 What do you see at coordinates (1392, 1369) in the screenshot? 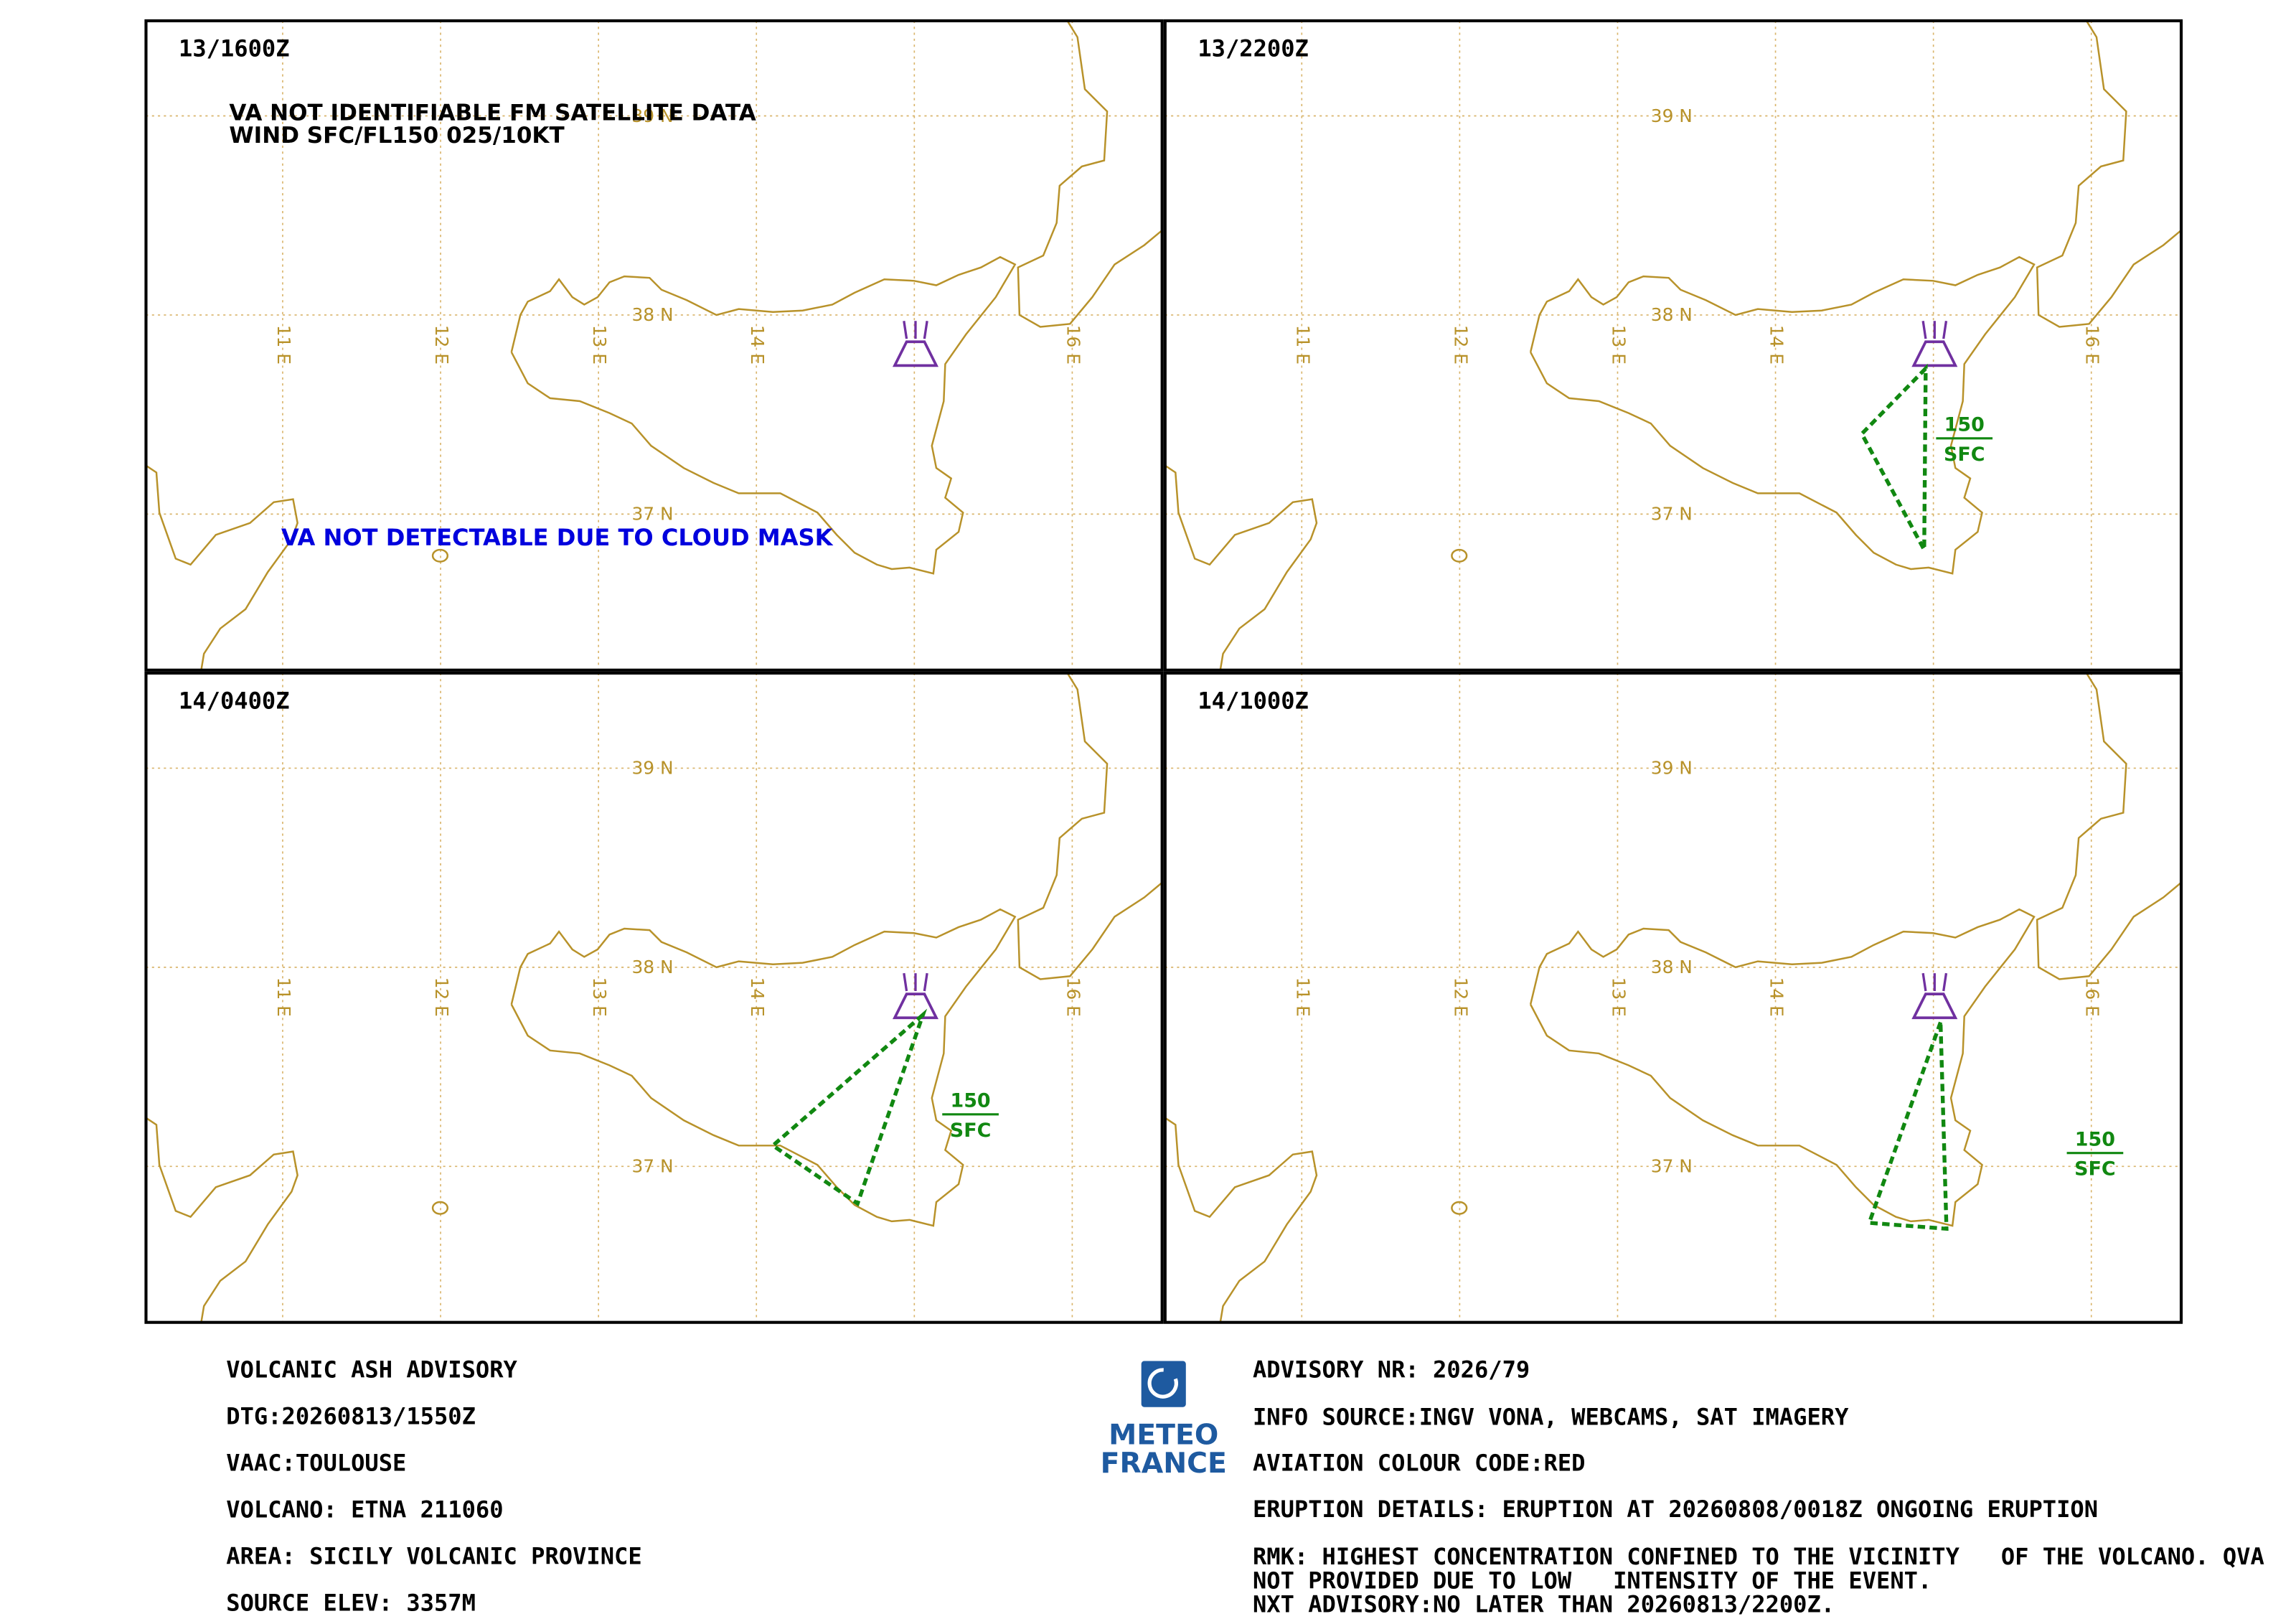
I see `advisory-line: ADVISORY NR: 2026/79` at bounding box center [1392, 1369].